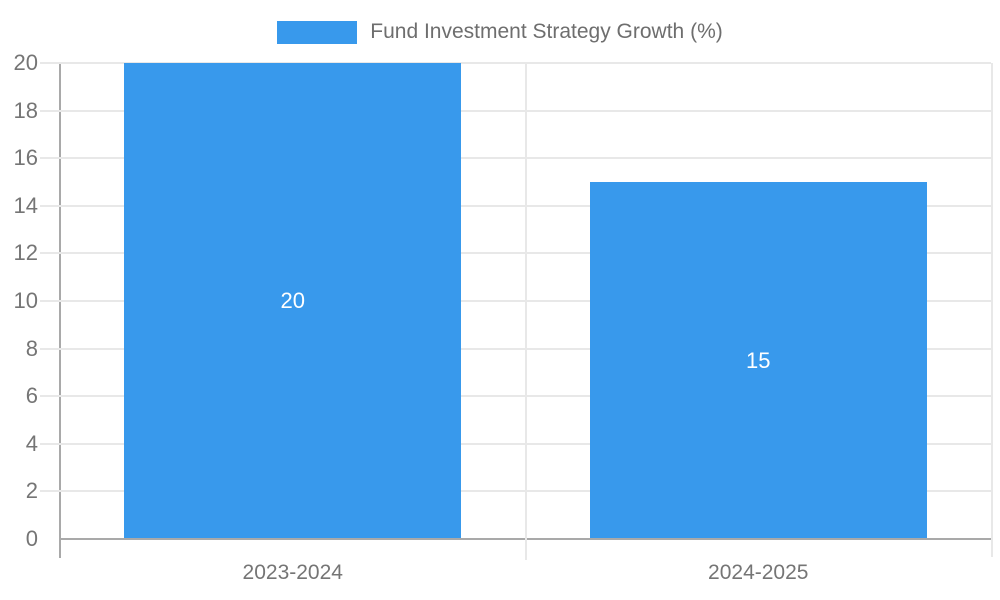 The image size is (1000, 600). What do you see at coordinates (31, 491) in the screenshot?
I see `y-axis-label-2: 2` at bounding box center [31, 491].